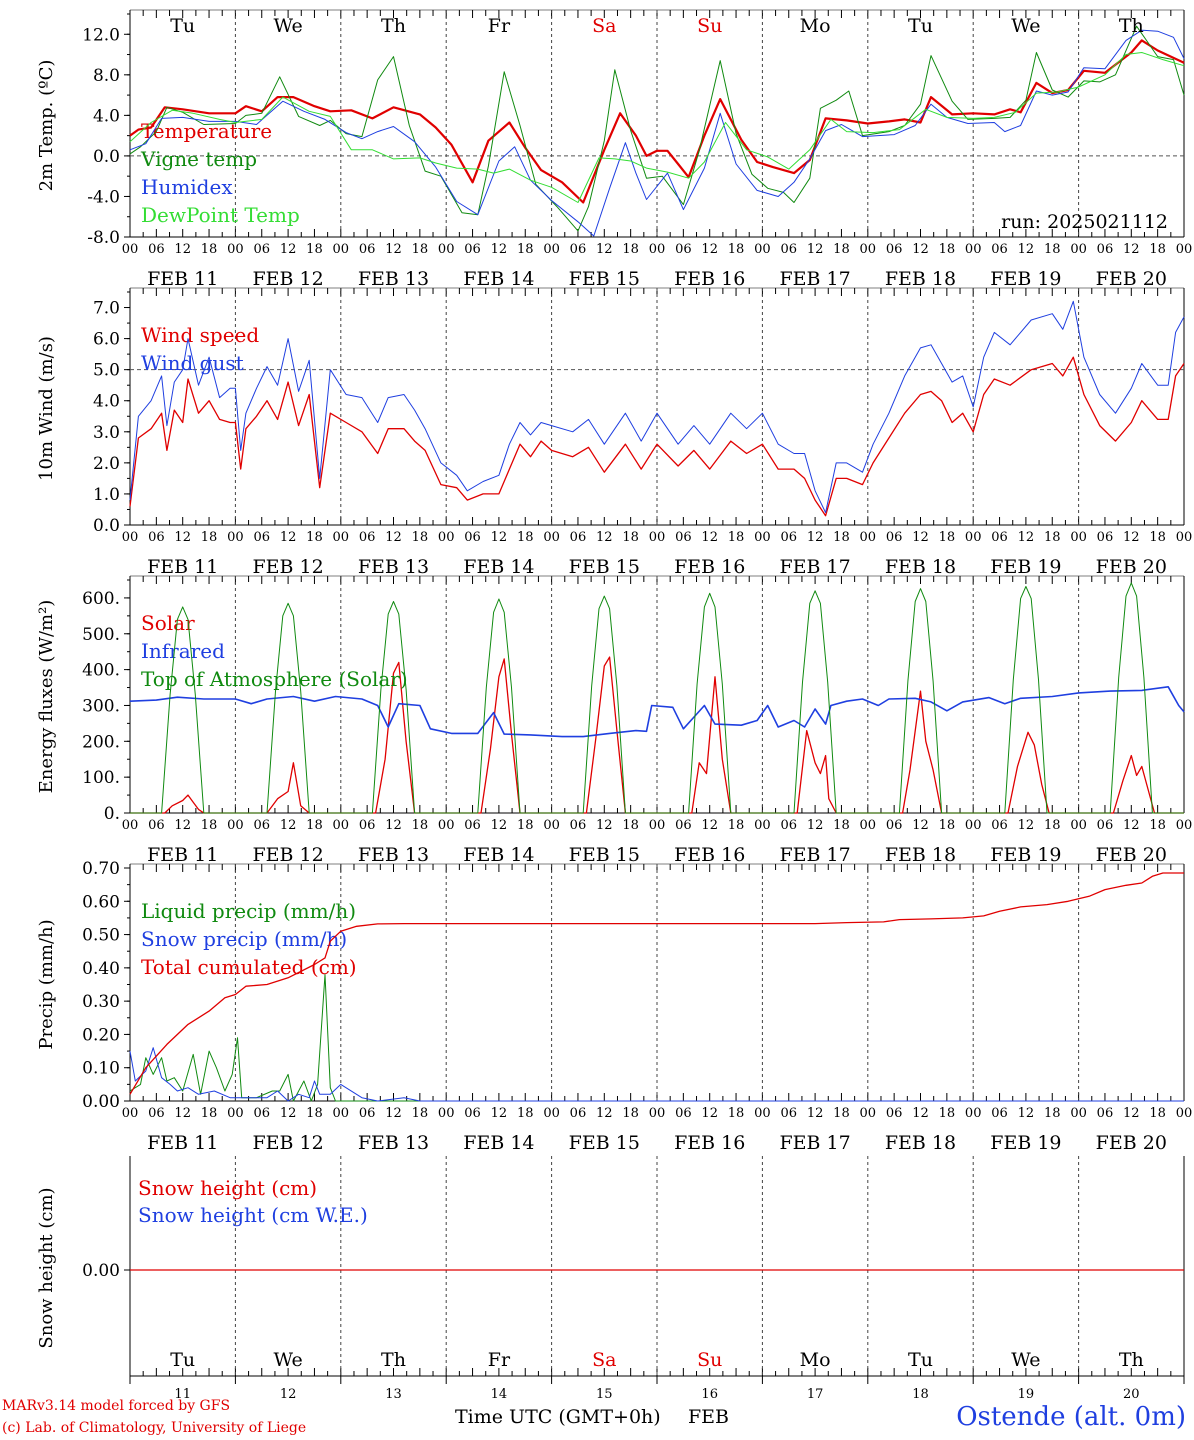 The width and height of the screenshot is (1194, 1440). I want to click on y-axis-title: 2m Temp. (ºC), so click(46, 126).